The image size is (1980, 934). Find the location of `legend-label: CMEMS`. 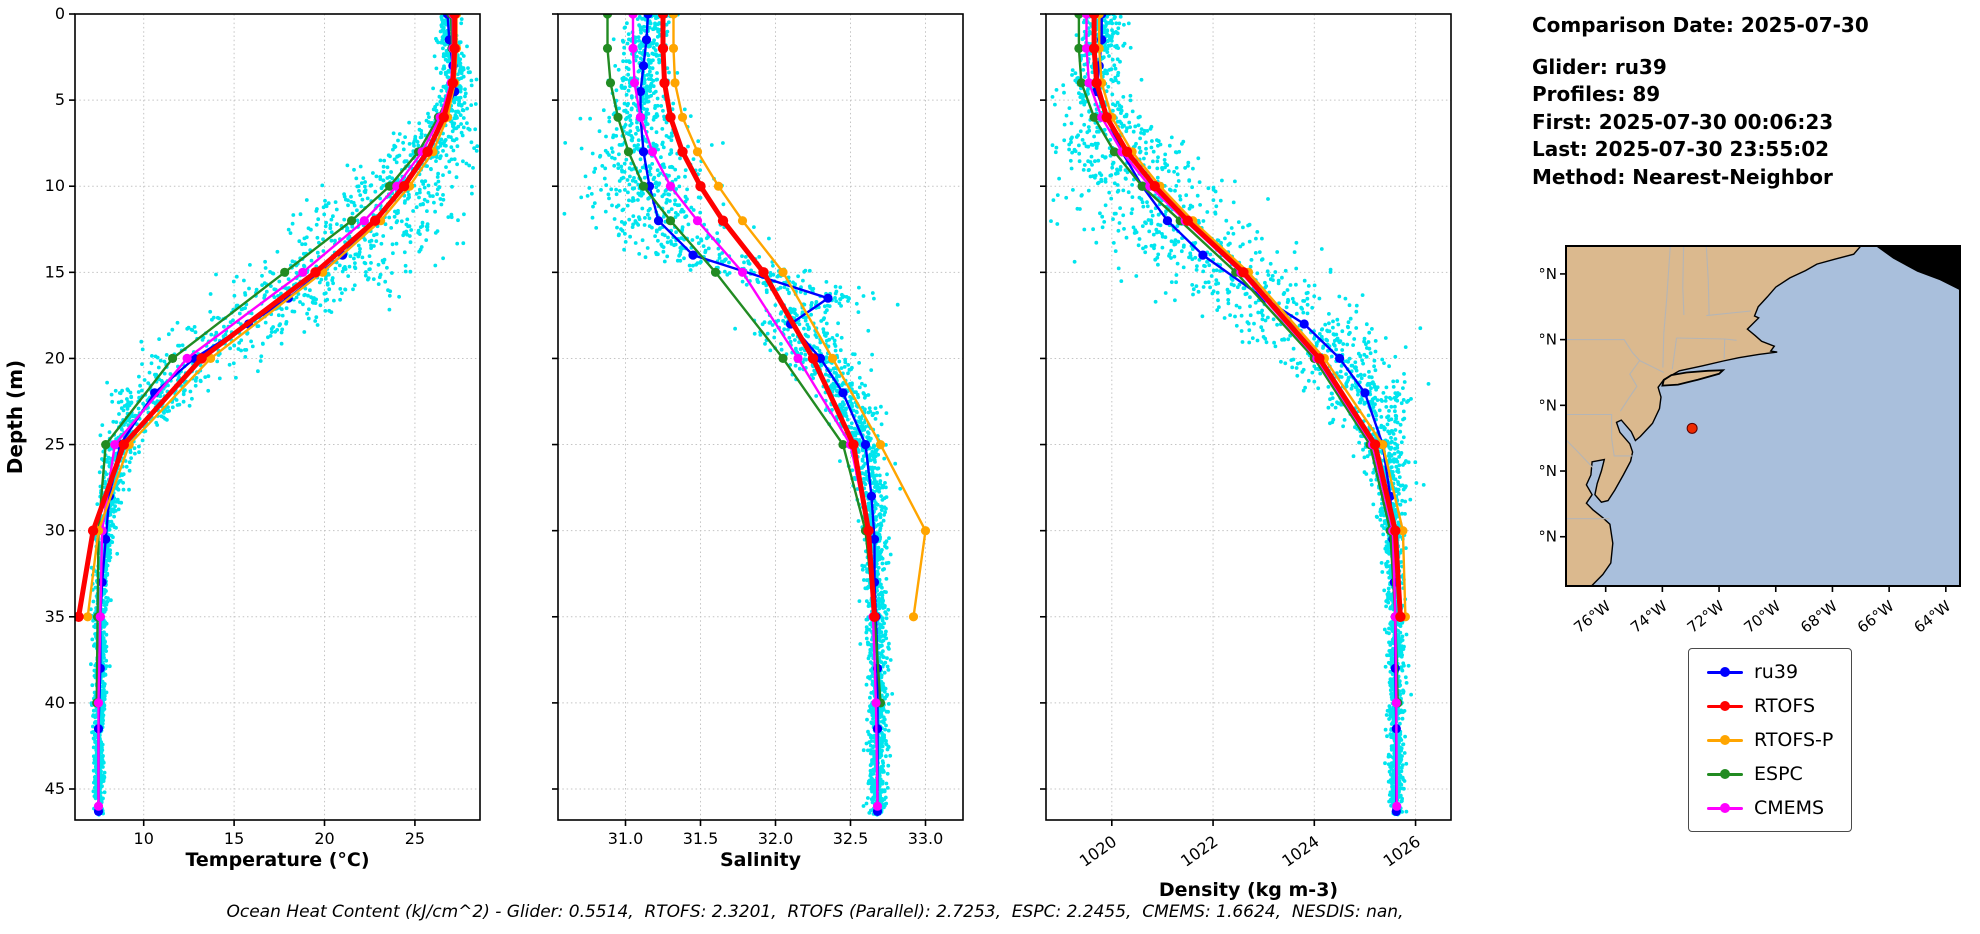

legend-label: CMEMS is located at coordinates (1789, 808).